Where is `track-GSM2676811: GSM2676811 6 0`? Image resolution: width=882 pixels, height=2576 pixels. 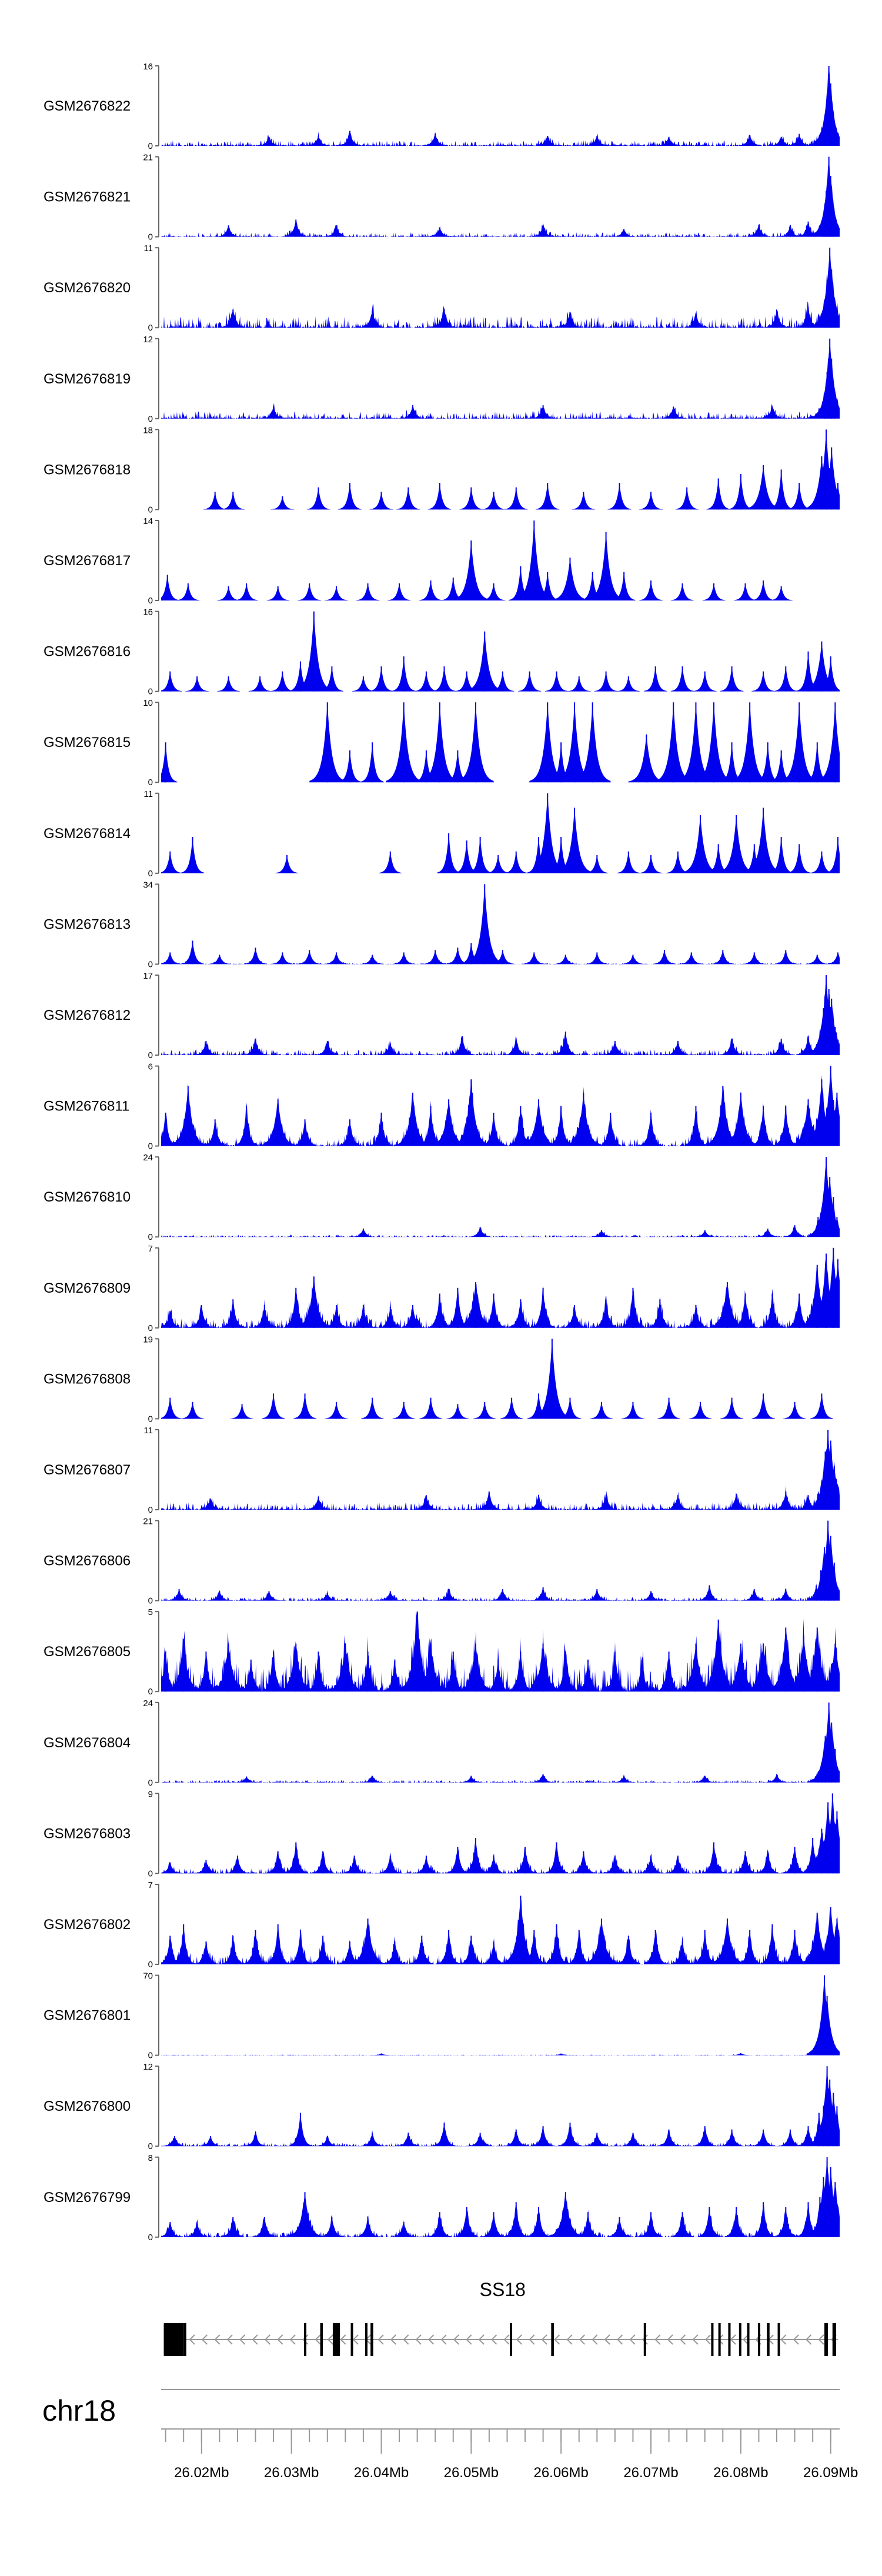
track-GSM2676811: GSM2676811 6 0 is located at coordinates (442, 1107).